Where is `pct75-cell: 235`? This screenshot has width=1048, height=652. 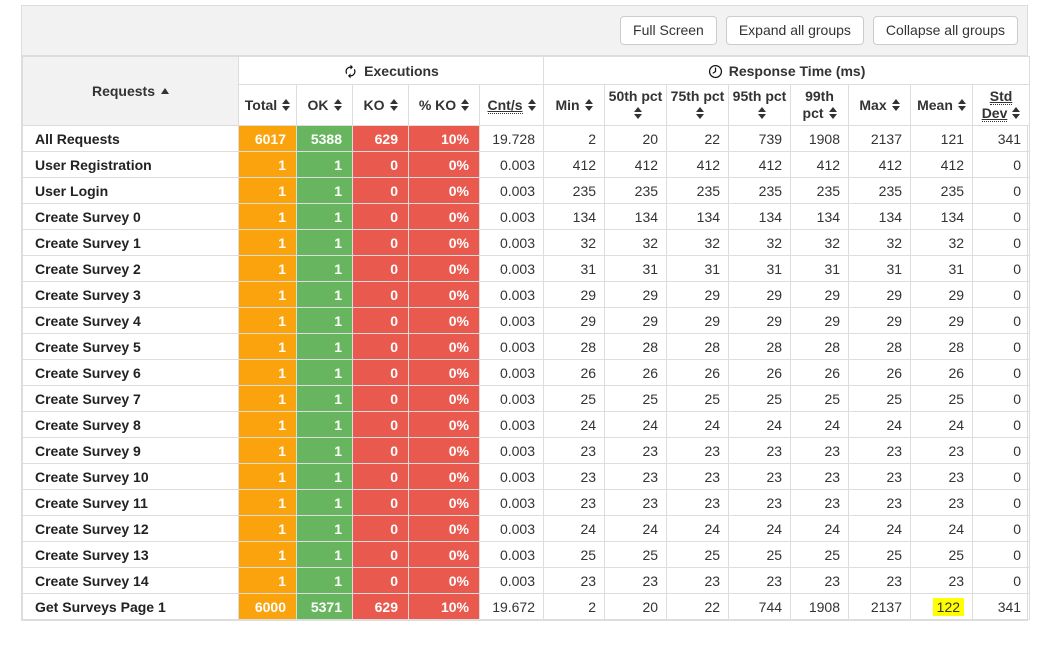
pct75-cell: 235 is located at coordinates (698, 190).